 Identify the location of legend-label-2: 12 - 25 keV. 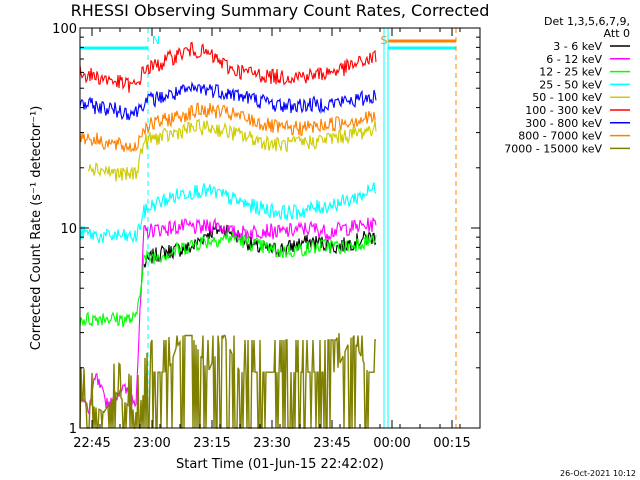
(570, 72).